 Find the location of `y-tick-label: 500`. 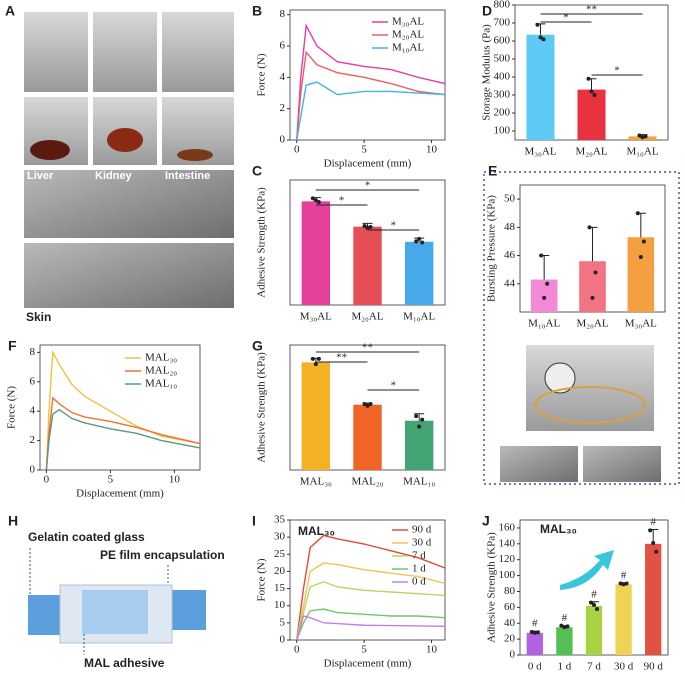

y-tick-label: 500 is located at coordinates (502, 59).